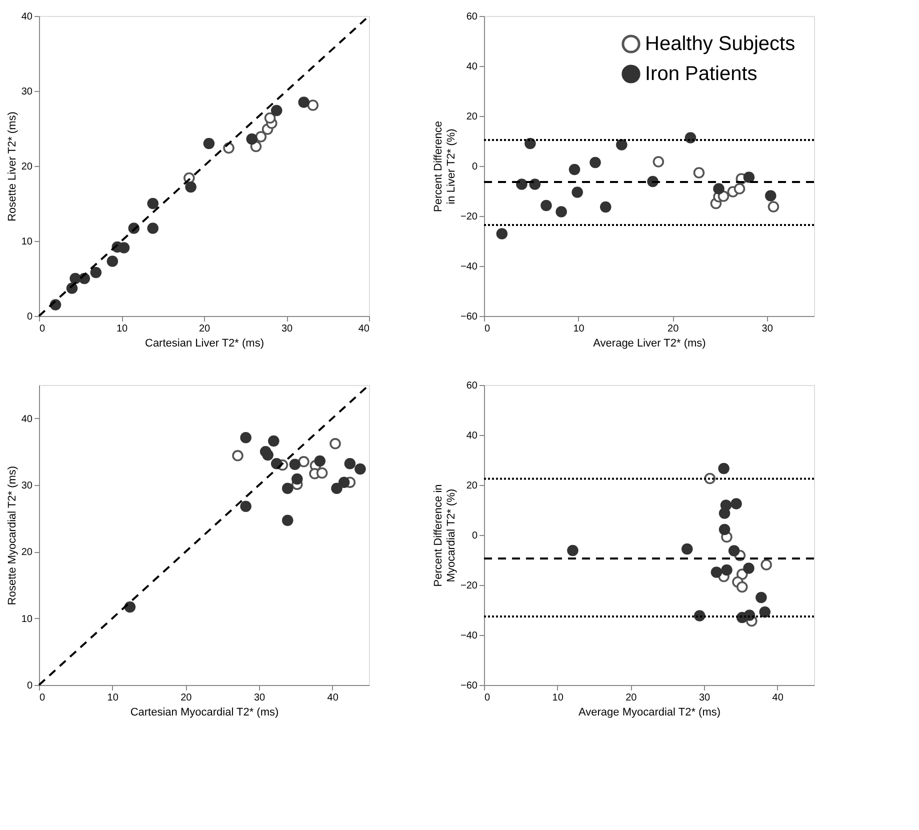 The height and width of the screenshot is (830, 919). I want to click on legend-label: Iron Patients, so click(701, 74).